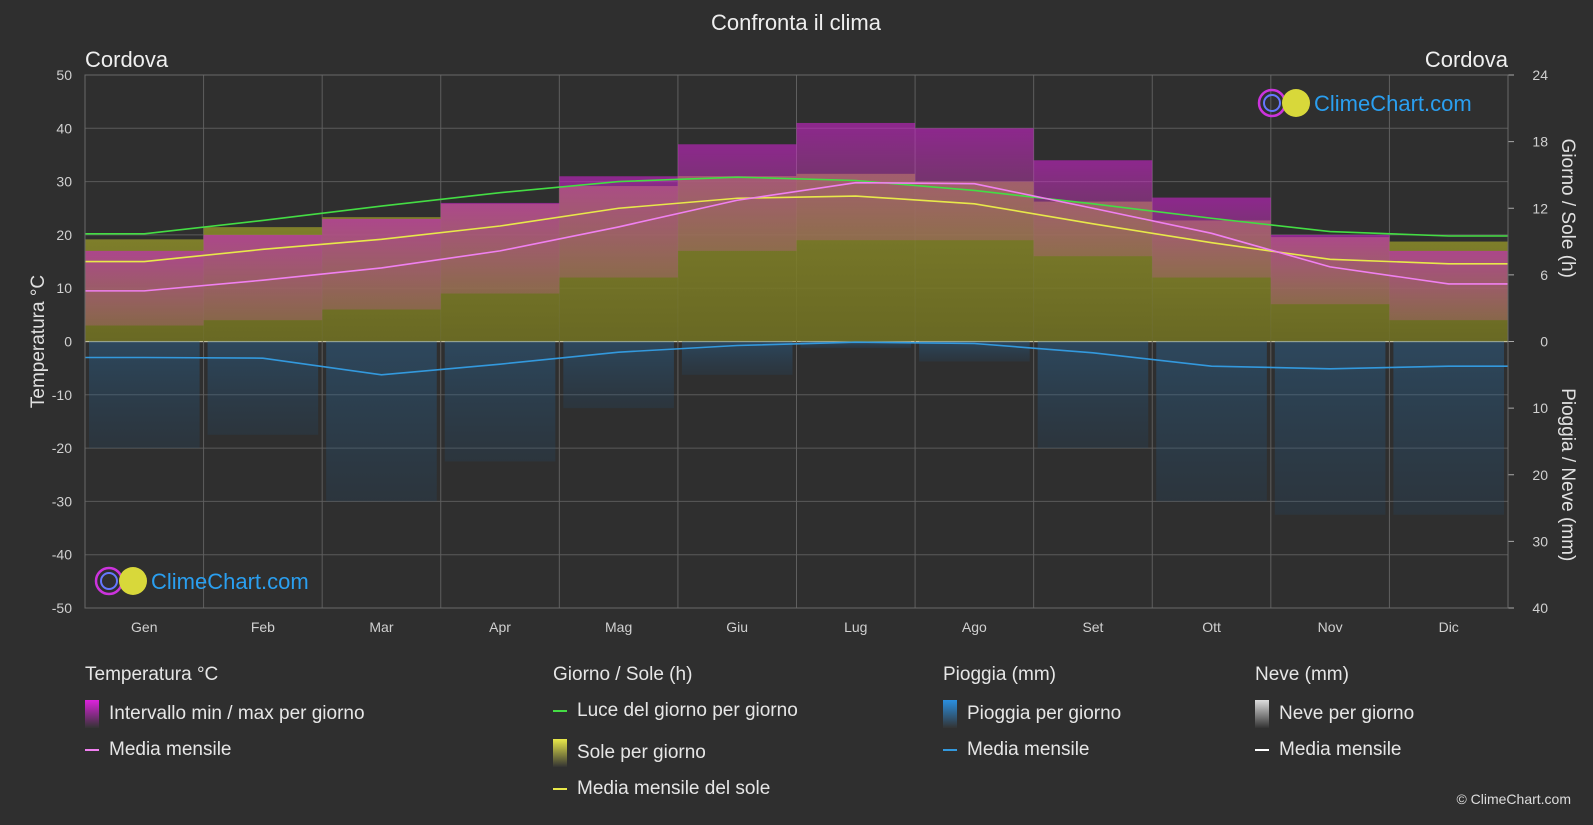 This screenshot has height=825, width=1593. What do you see at coordinates (1567, 474) in the screenshot?
I see `right-axis-title-precip: Pioggia / Neve (mm)` at bounding box center [1567, 474].